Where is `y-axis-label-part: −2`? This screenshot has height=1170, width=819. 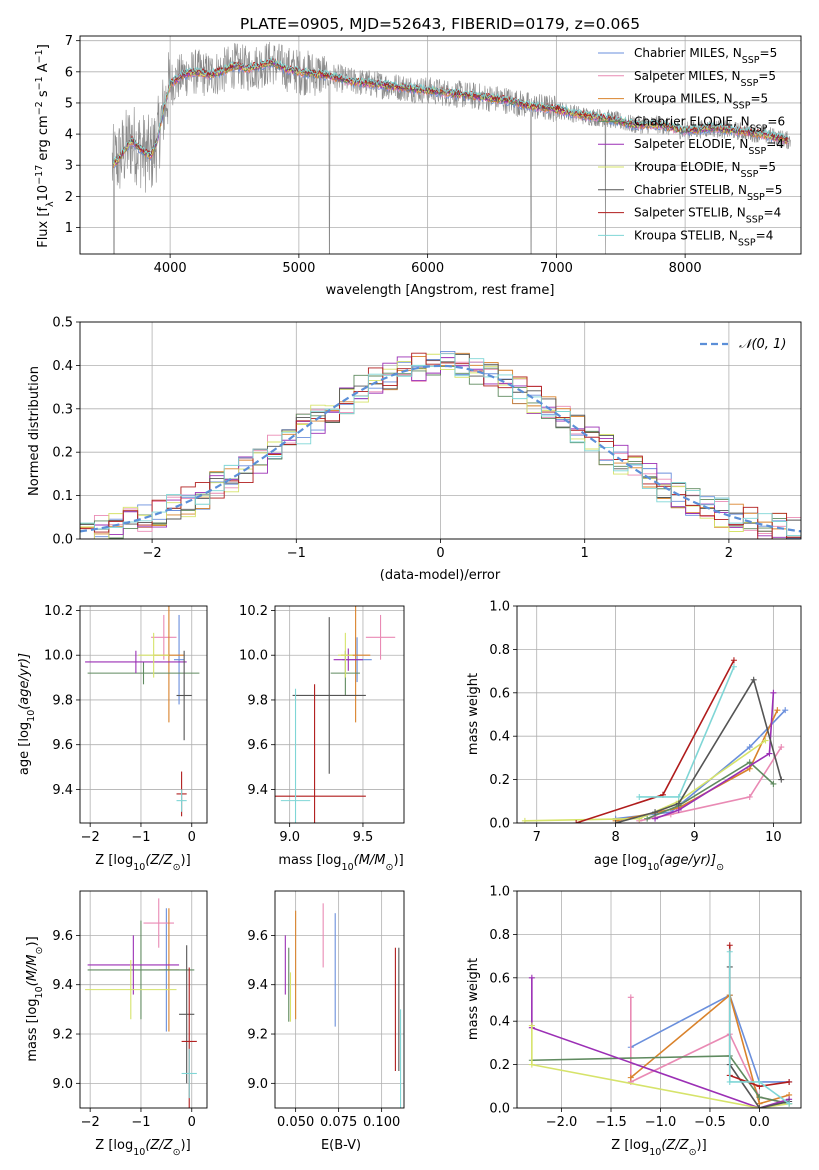 y-axis-label-part: −2 is located at coordinates (39, 108).